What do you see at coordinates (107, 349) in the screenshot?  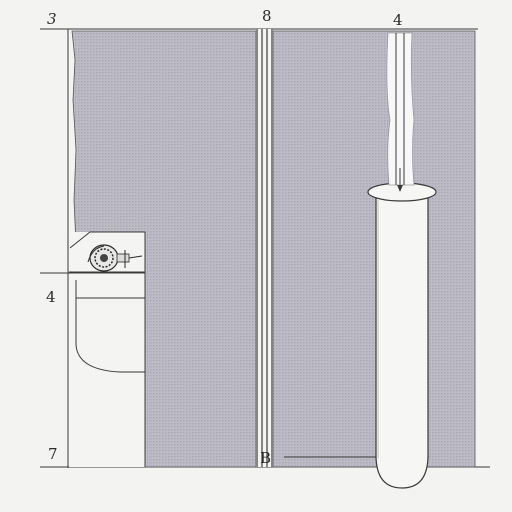 I see `housing-outline` at bounding box center [107, 349].